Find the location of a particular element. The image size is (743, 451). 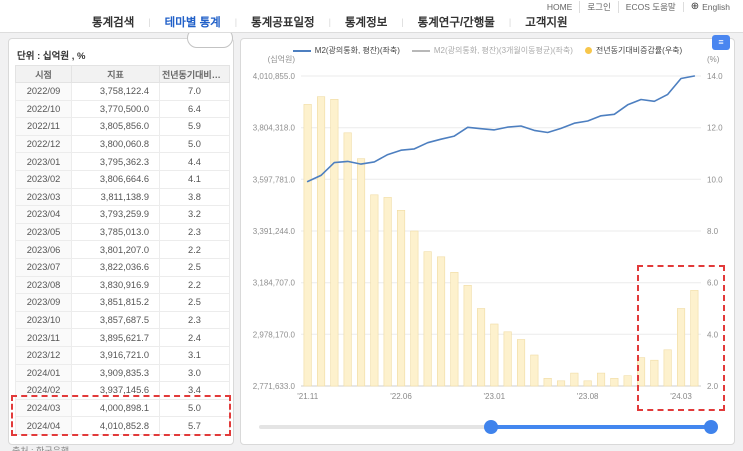

period-cell: 2022/12 is located at coordinates (43, 144).